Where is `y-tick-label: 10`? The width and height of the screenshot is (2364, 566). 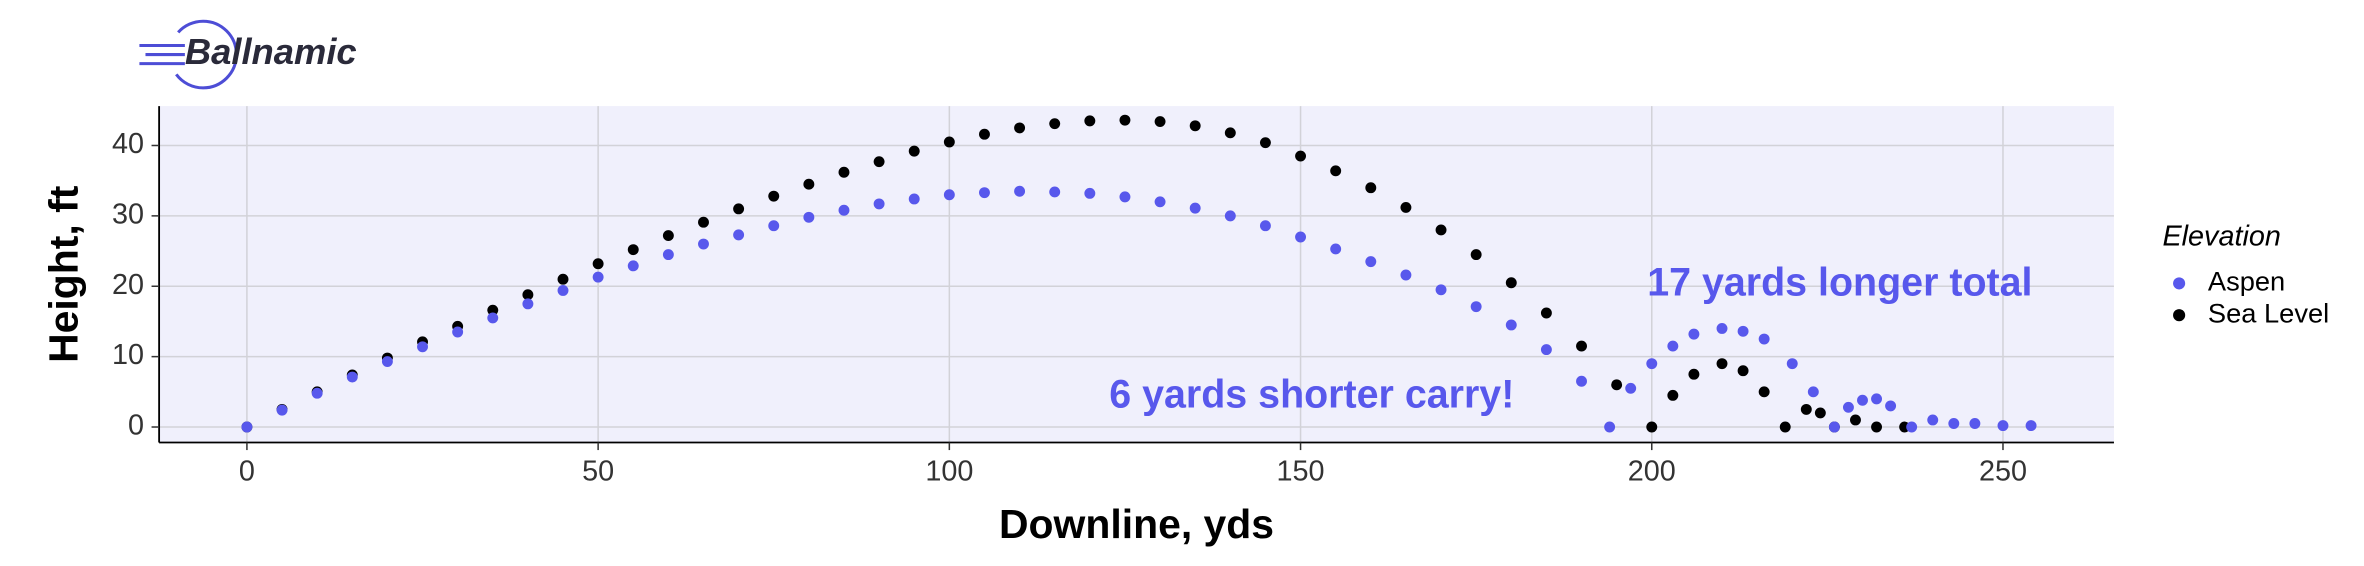 y-tick-label: 10 is located at coordinates (128, 355).